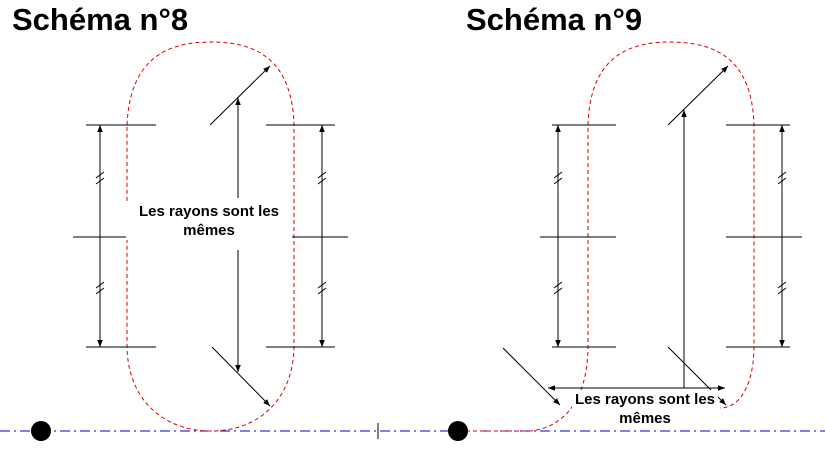 The image size is (825, 449). Describe the element at coordinates (100, 19) in the screenshot. I see `title-schema-8: Schéma n°8` at that location.